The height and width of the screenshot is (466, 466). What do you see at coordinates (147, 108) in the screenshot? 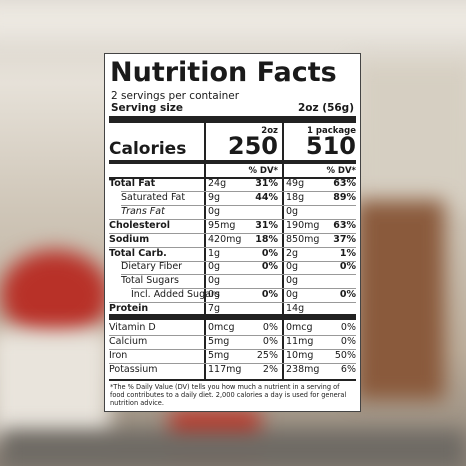
I see `serving-size-label: Serving size` at bounding box center [147, 108].